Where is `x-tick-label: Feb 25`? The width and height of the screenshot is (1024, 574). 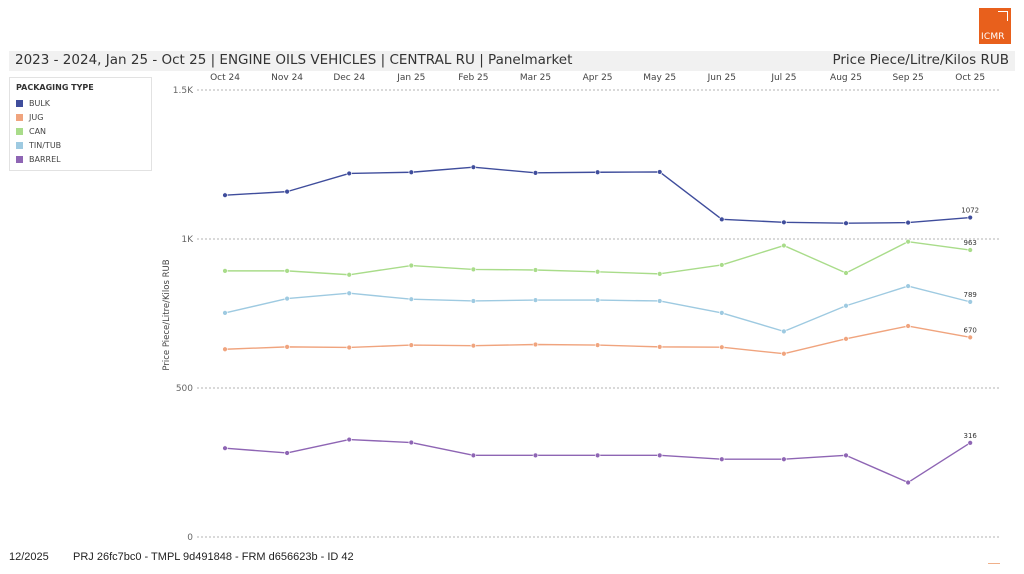 x-tick-label: Feb 25 is located at coordinates (473, 78).